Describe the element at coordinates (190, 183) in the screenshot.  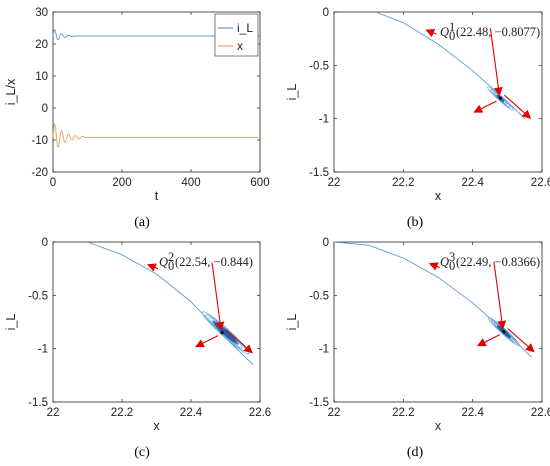
I see `x-tick-label: 400` at that location.